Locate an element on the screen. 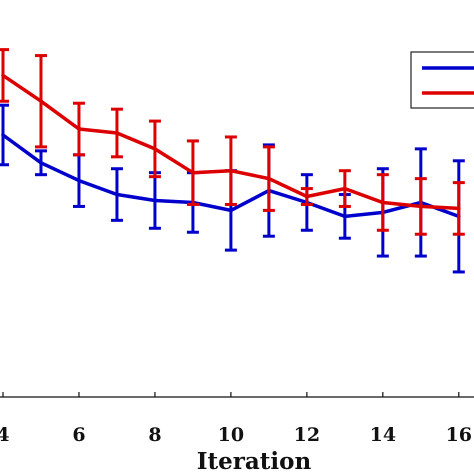 This screenshot has width=474, height=474. x-tick-label: 8 is located at coordinates (154, 435).